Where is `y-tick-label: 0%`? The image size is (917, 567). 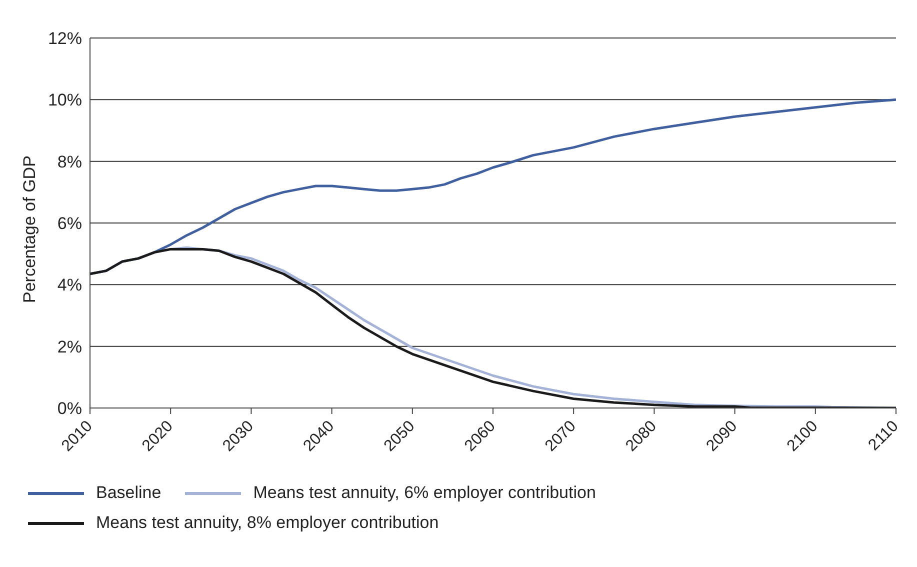
y-tick-label: 0% is located at coordinates (69, 408).